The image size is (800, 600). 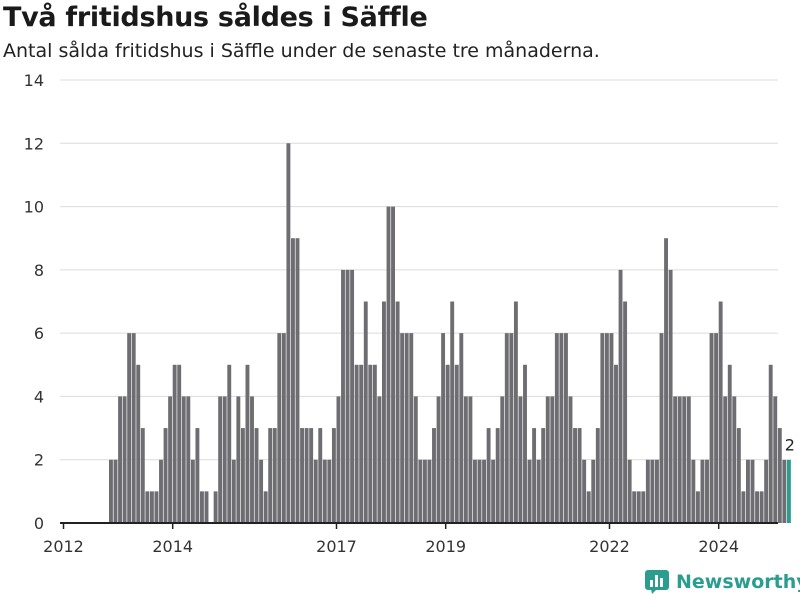 What do you see at coordinates (34, 80) in the screenshot?
I see `y-tick-label: 14` at bounding box center [34, 80].